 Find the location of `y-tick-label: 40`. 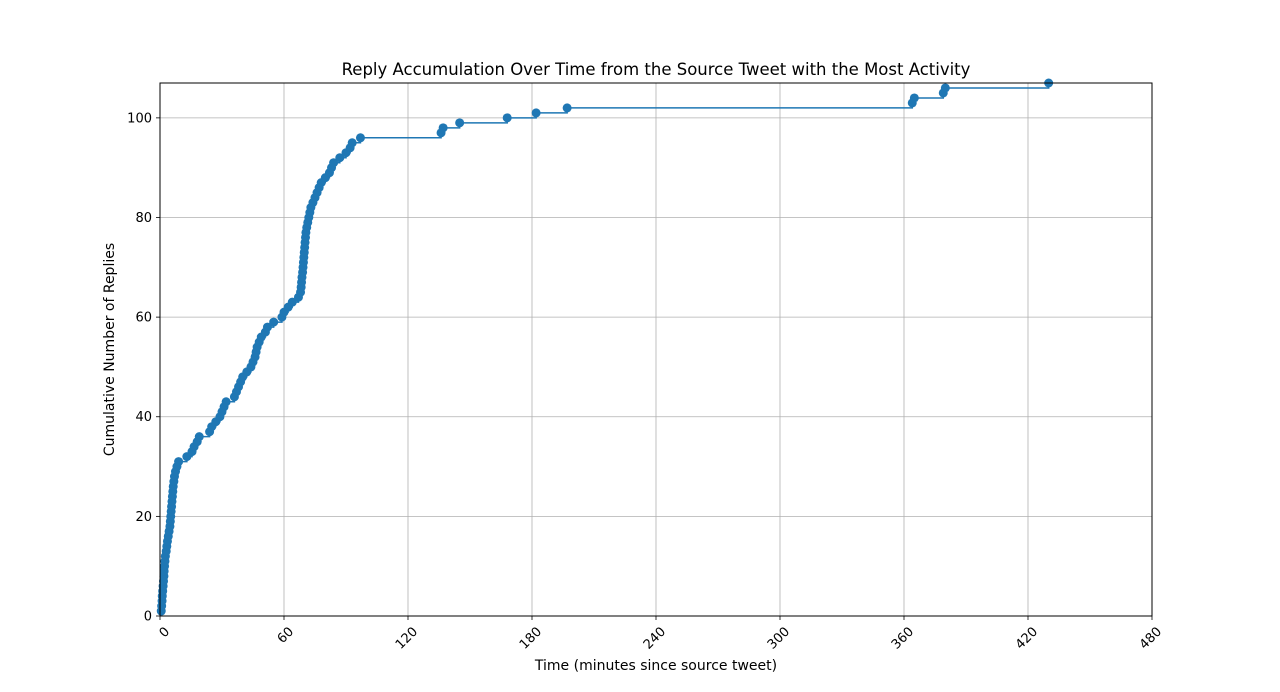

y-tick-label: 40 is located at coordinates (143, 417).